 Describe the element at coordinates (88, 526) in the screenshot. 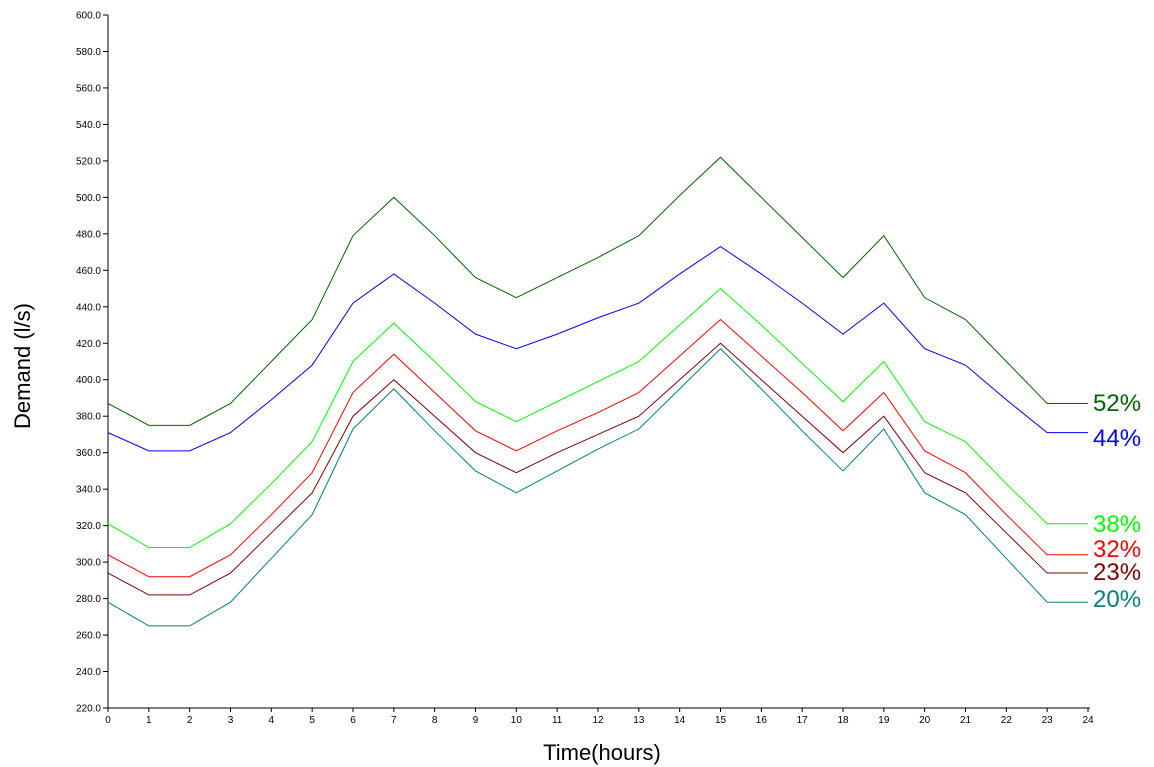

I see `y-tick-label: 320.0` at that location.